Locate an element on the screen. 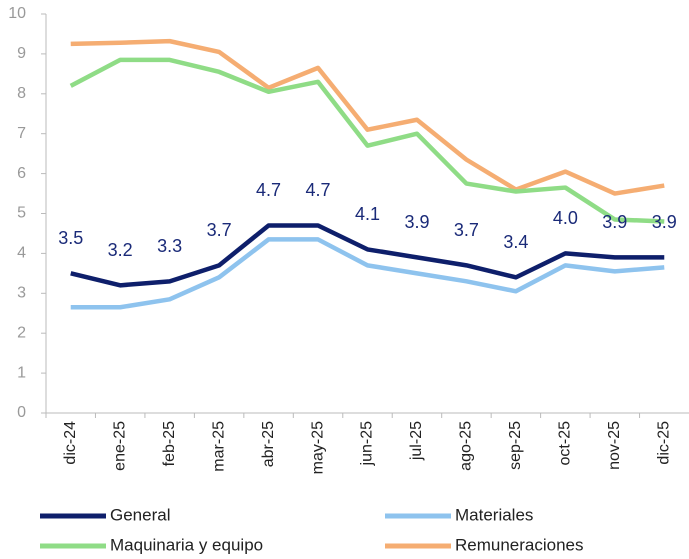 The image size is (689, 559). x-tick-label: nov-25 is located at coordinates (614, 445).